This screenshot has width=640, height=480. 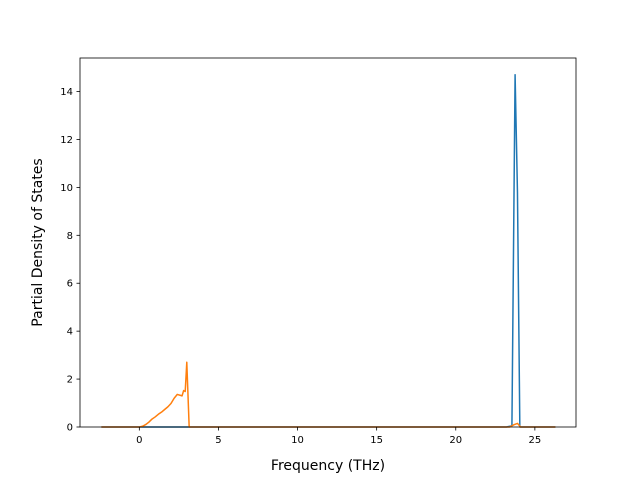 I want to click on y-tick-label: 10, so click(x=66, y=188).